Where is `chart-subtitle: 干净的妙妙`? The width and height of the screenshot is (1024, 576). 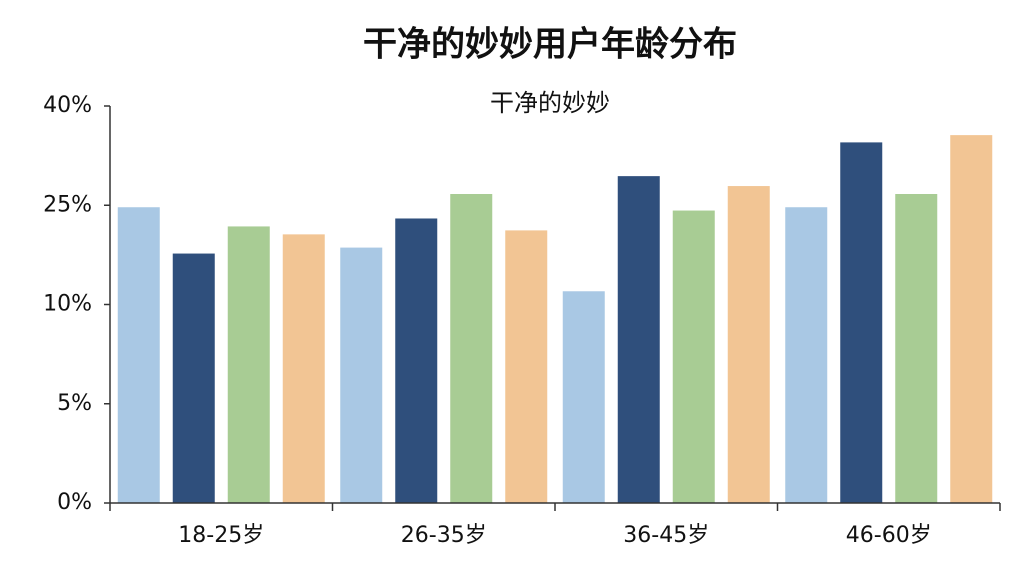 chart-subtitle: 干净的妙妙 is located at coordinates (550, 103).